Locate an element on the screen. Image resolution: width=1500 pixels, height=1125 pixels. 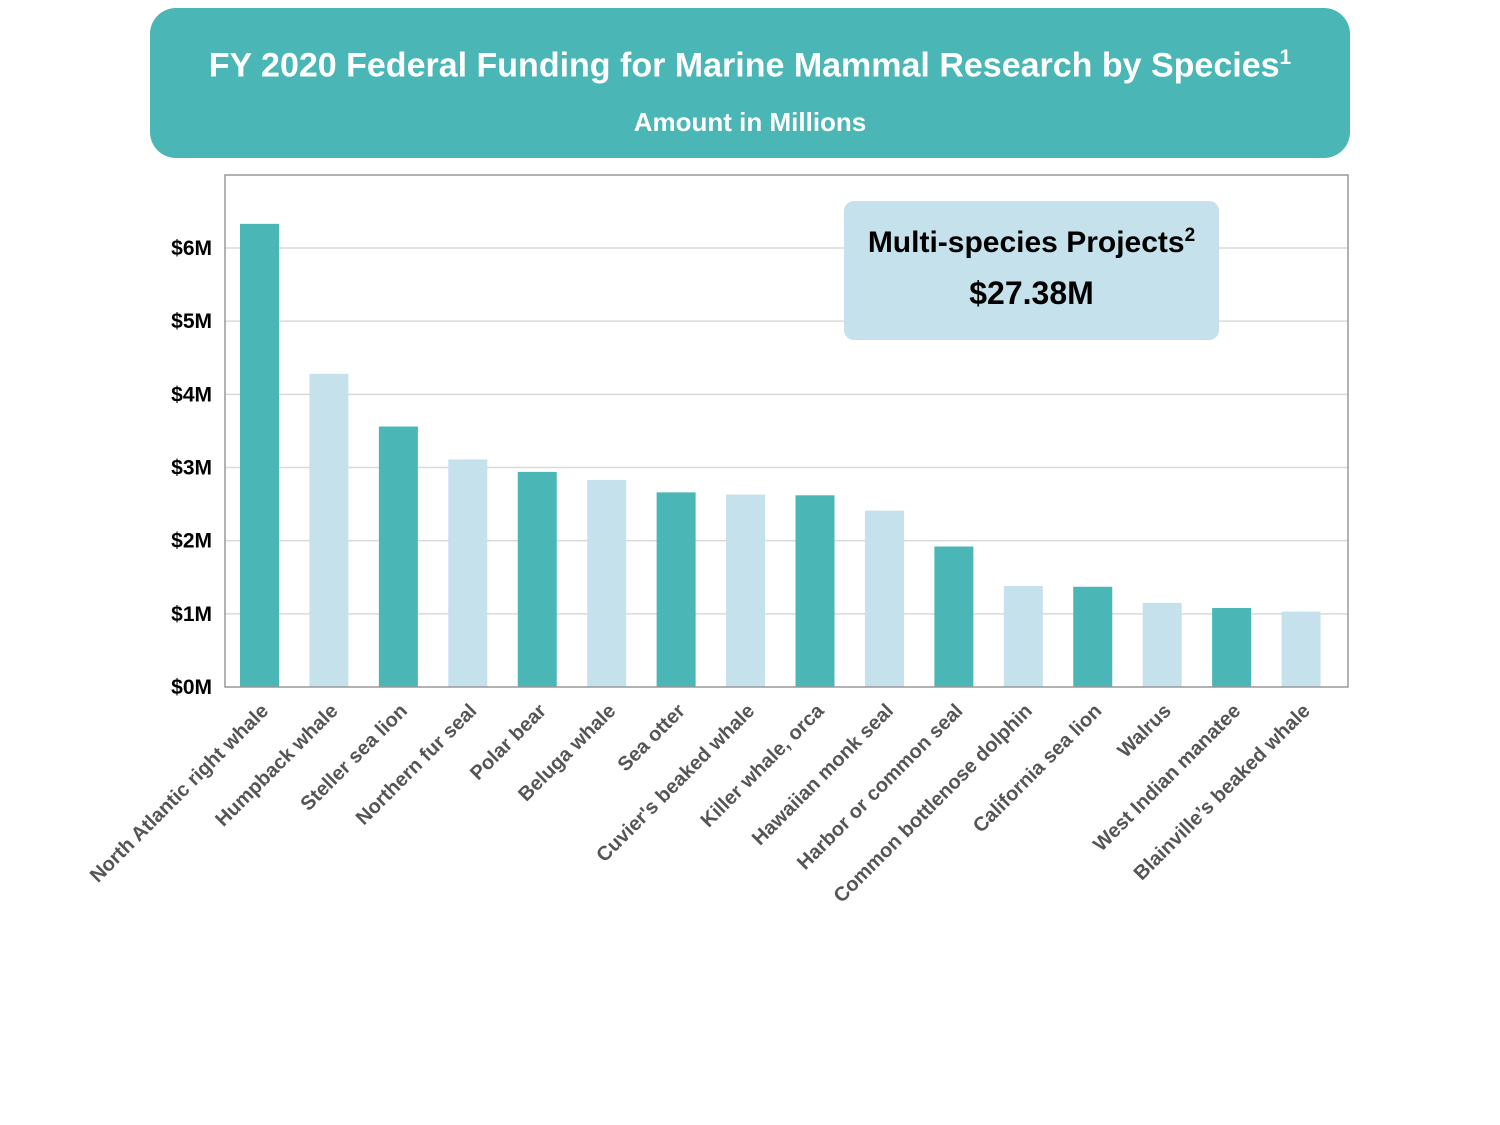
y-axis-ticks: $0M $1M $2M $3M $4M $5M $6M is located at coordinates (191, 468).